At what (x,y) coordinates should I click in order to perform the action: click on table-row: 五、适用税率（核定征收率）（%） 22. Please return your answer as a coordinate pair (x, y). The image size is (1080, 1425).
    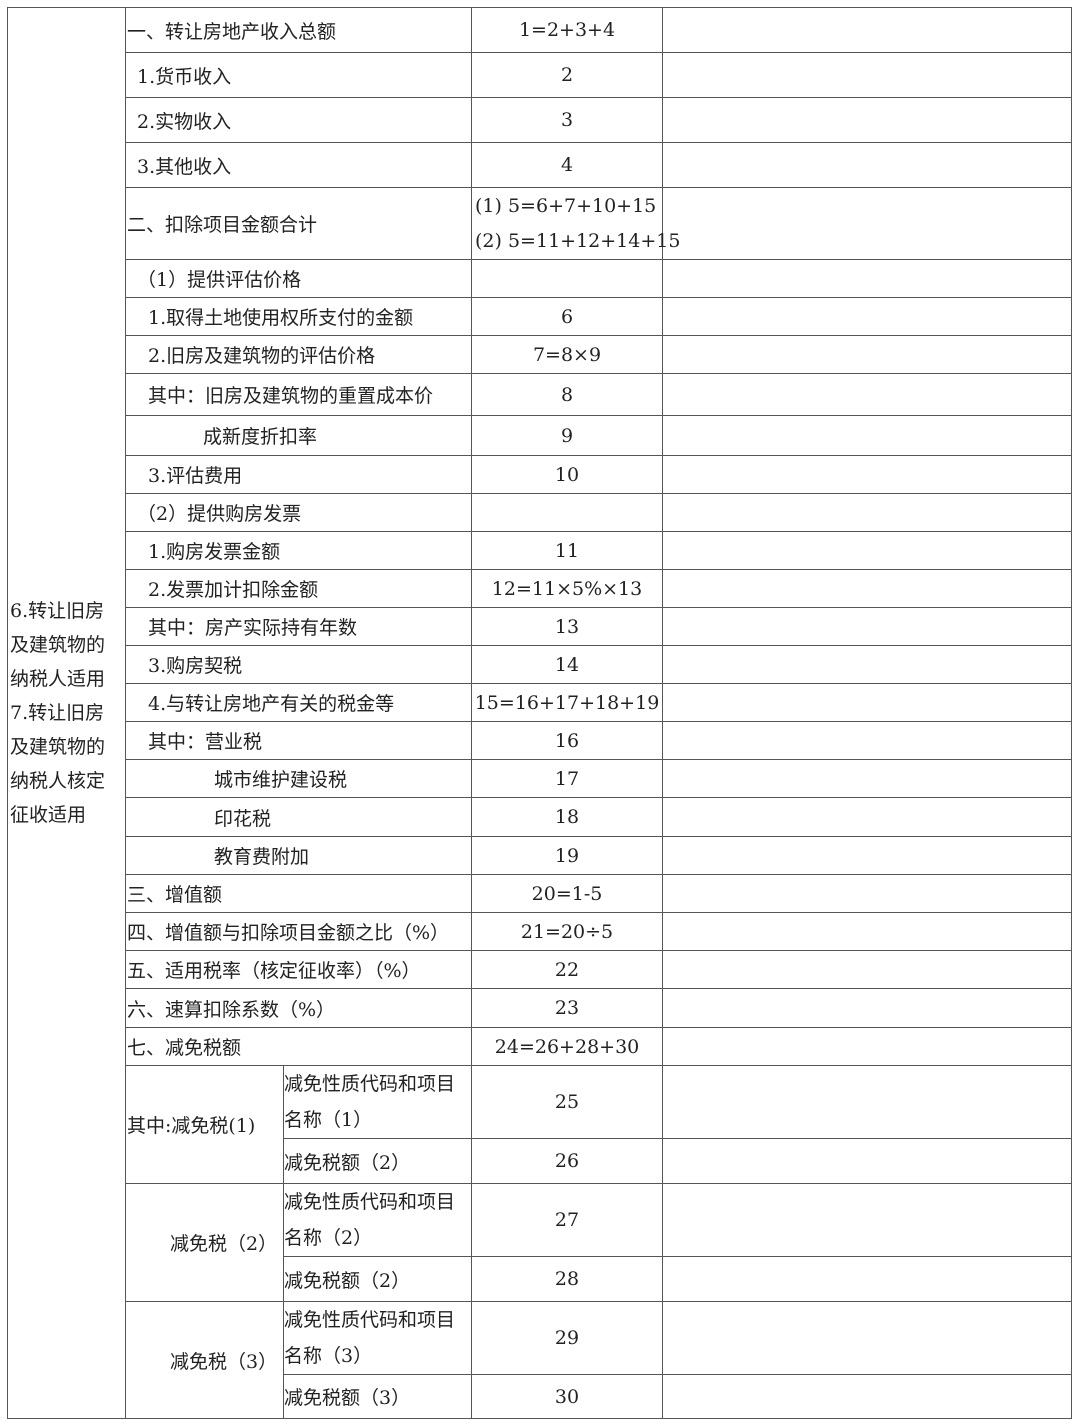
    Looking at the image, I should click on (540, 969).